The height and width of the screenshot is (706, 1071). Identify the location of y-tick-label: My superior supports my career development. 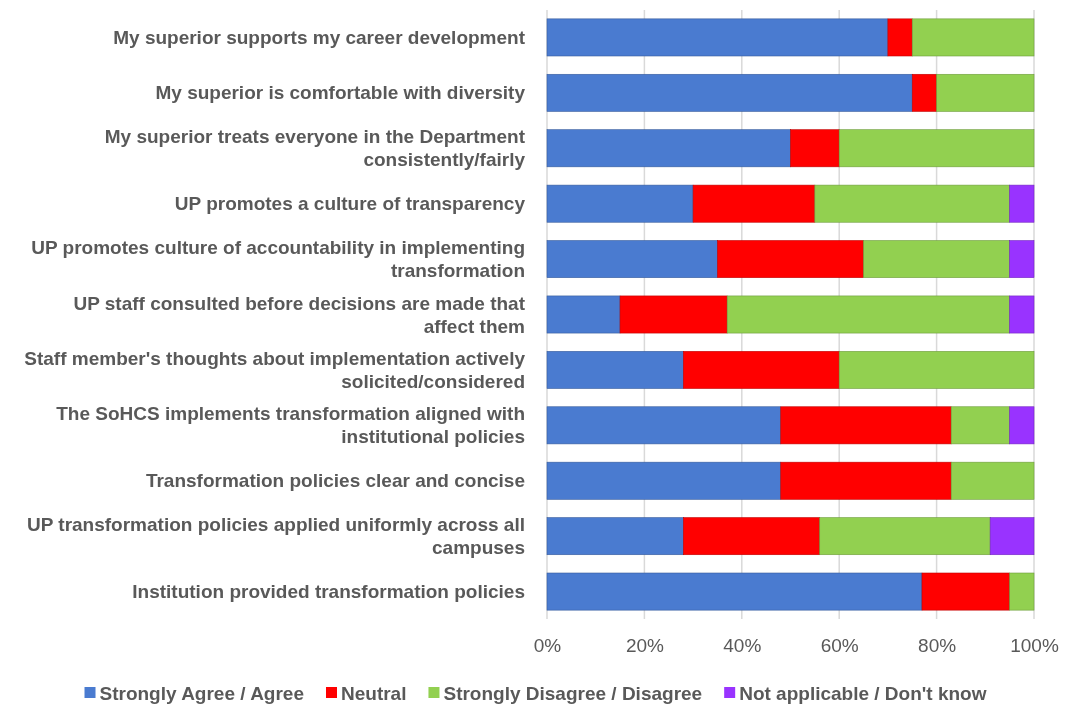
(319, 38).